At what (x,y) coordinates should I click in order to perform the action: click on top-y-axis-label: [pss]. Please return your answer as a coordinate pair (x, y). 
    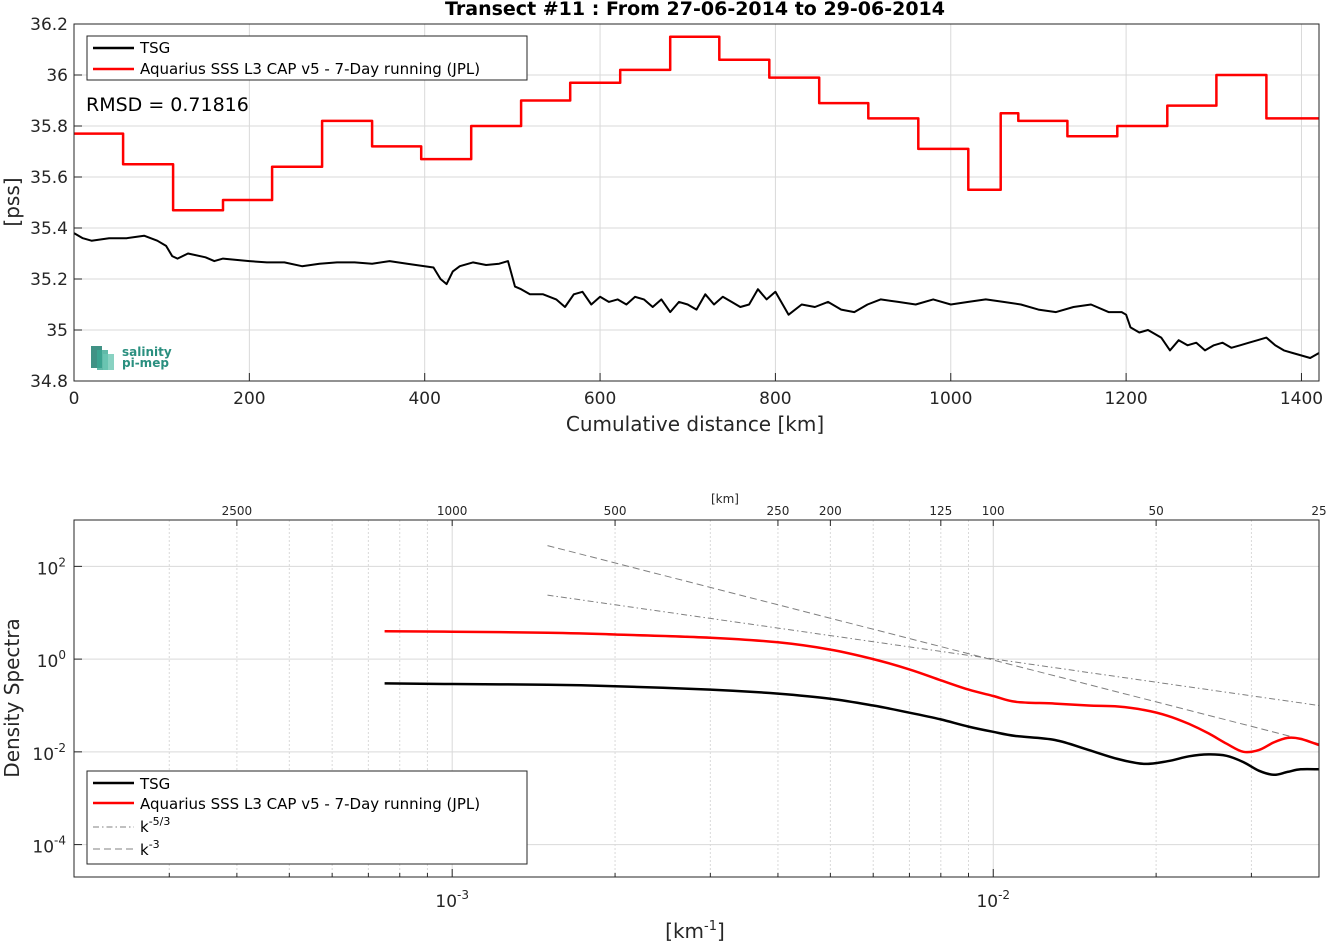
    Looking at the image, I should click on (12, 201).